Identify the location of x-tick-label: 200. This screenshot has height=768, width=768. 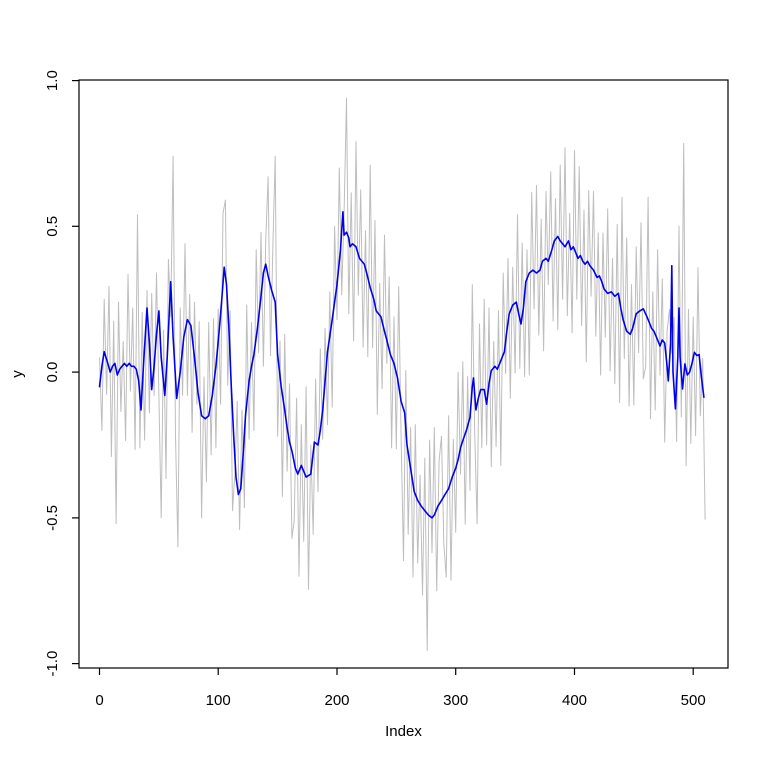
(336, 700).